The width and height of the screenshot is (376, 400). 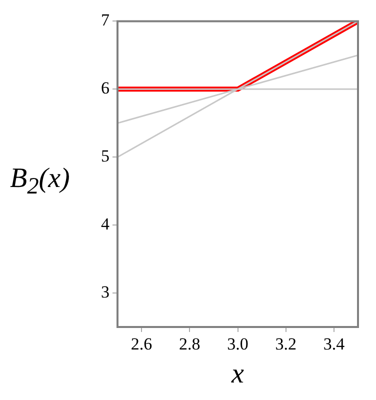 What do you see at coordinates (40, 182) in the screenshot?
I see `y-axis-title: B$_{2}$(x)` at bounding box center [40, 182].